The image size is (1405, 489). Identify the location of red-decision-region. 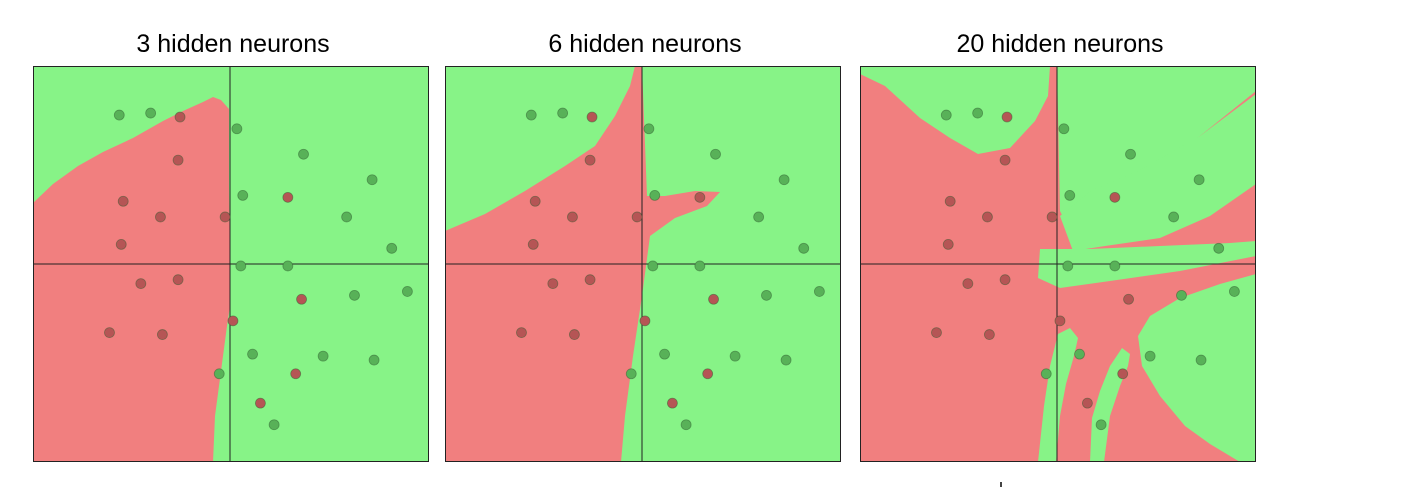
(131, 279).